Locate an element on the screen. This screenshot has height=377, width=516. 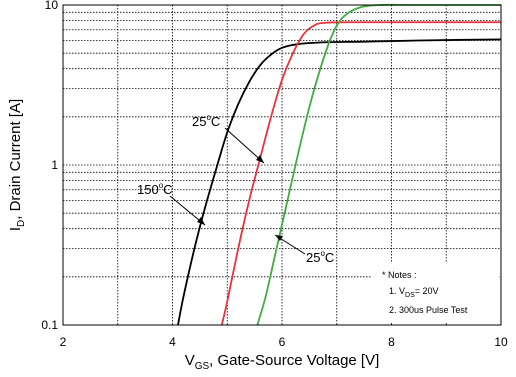
x-tick-labels: 2 4 6 8 10 is located at coordinates (284, 342).